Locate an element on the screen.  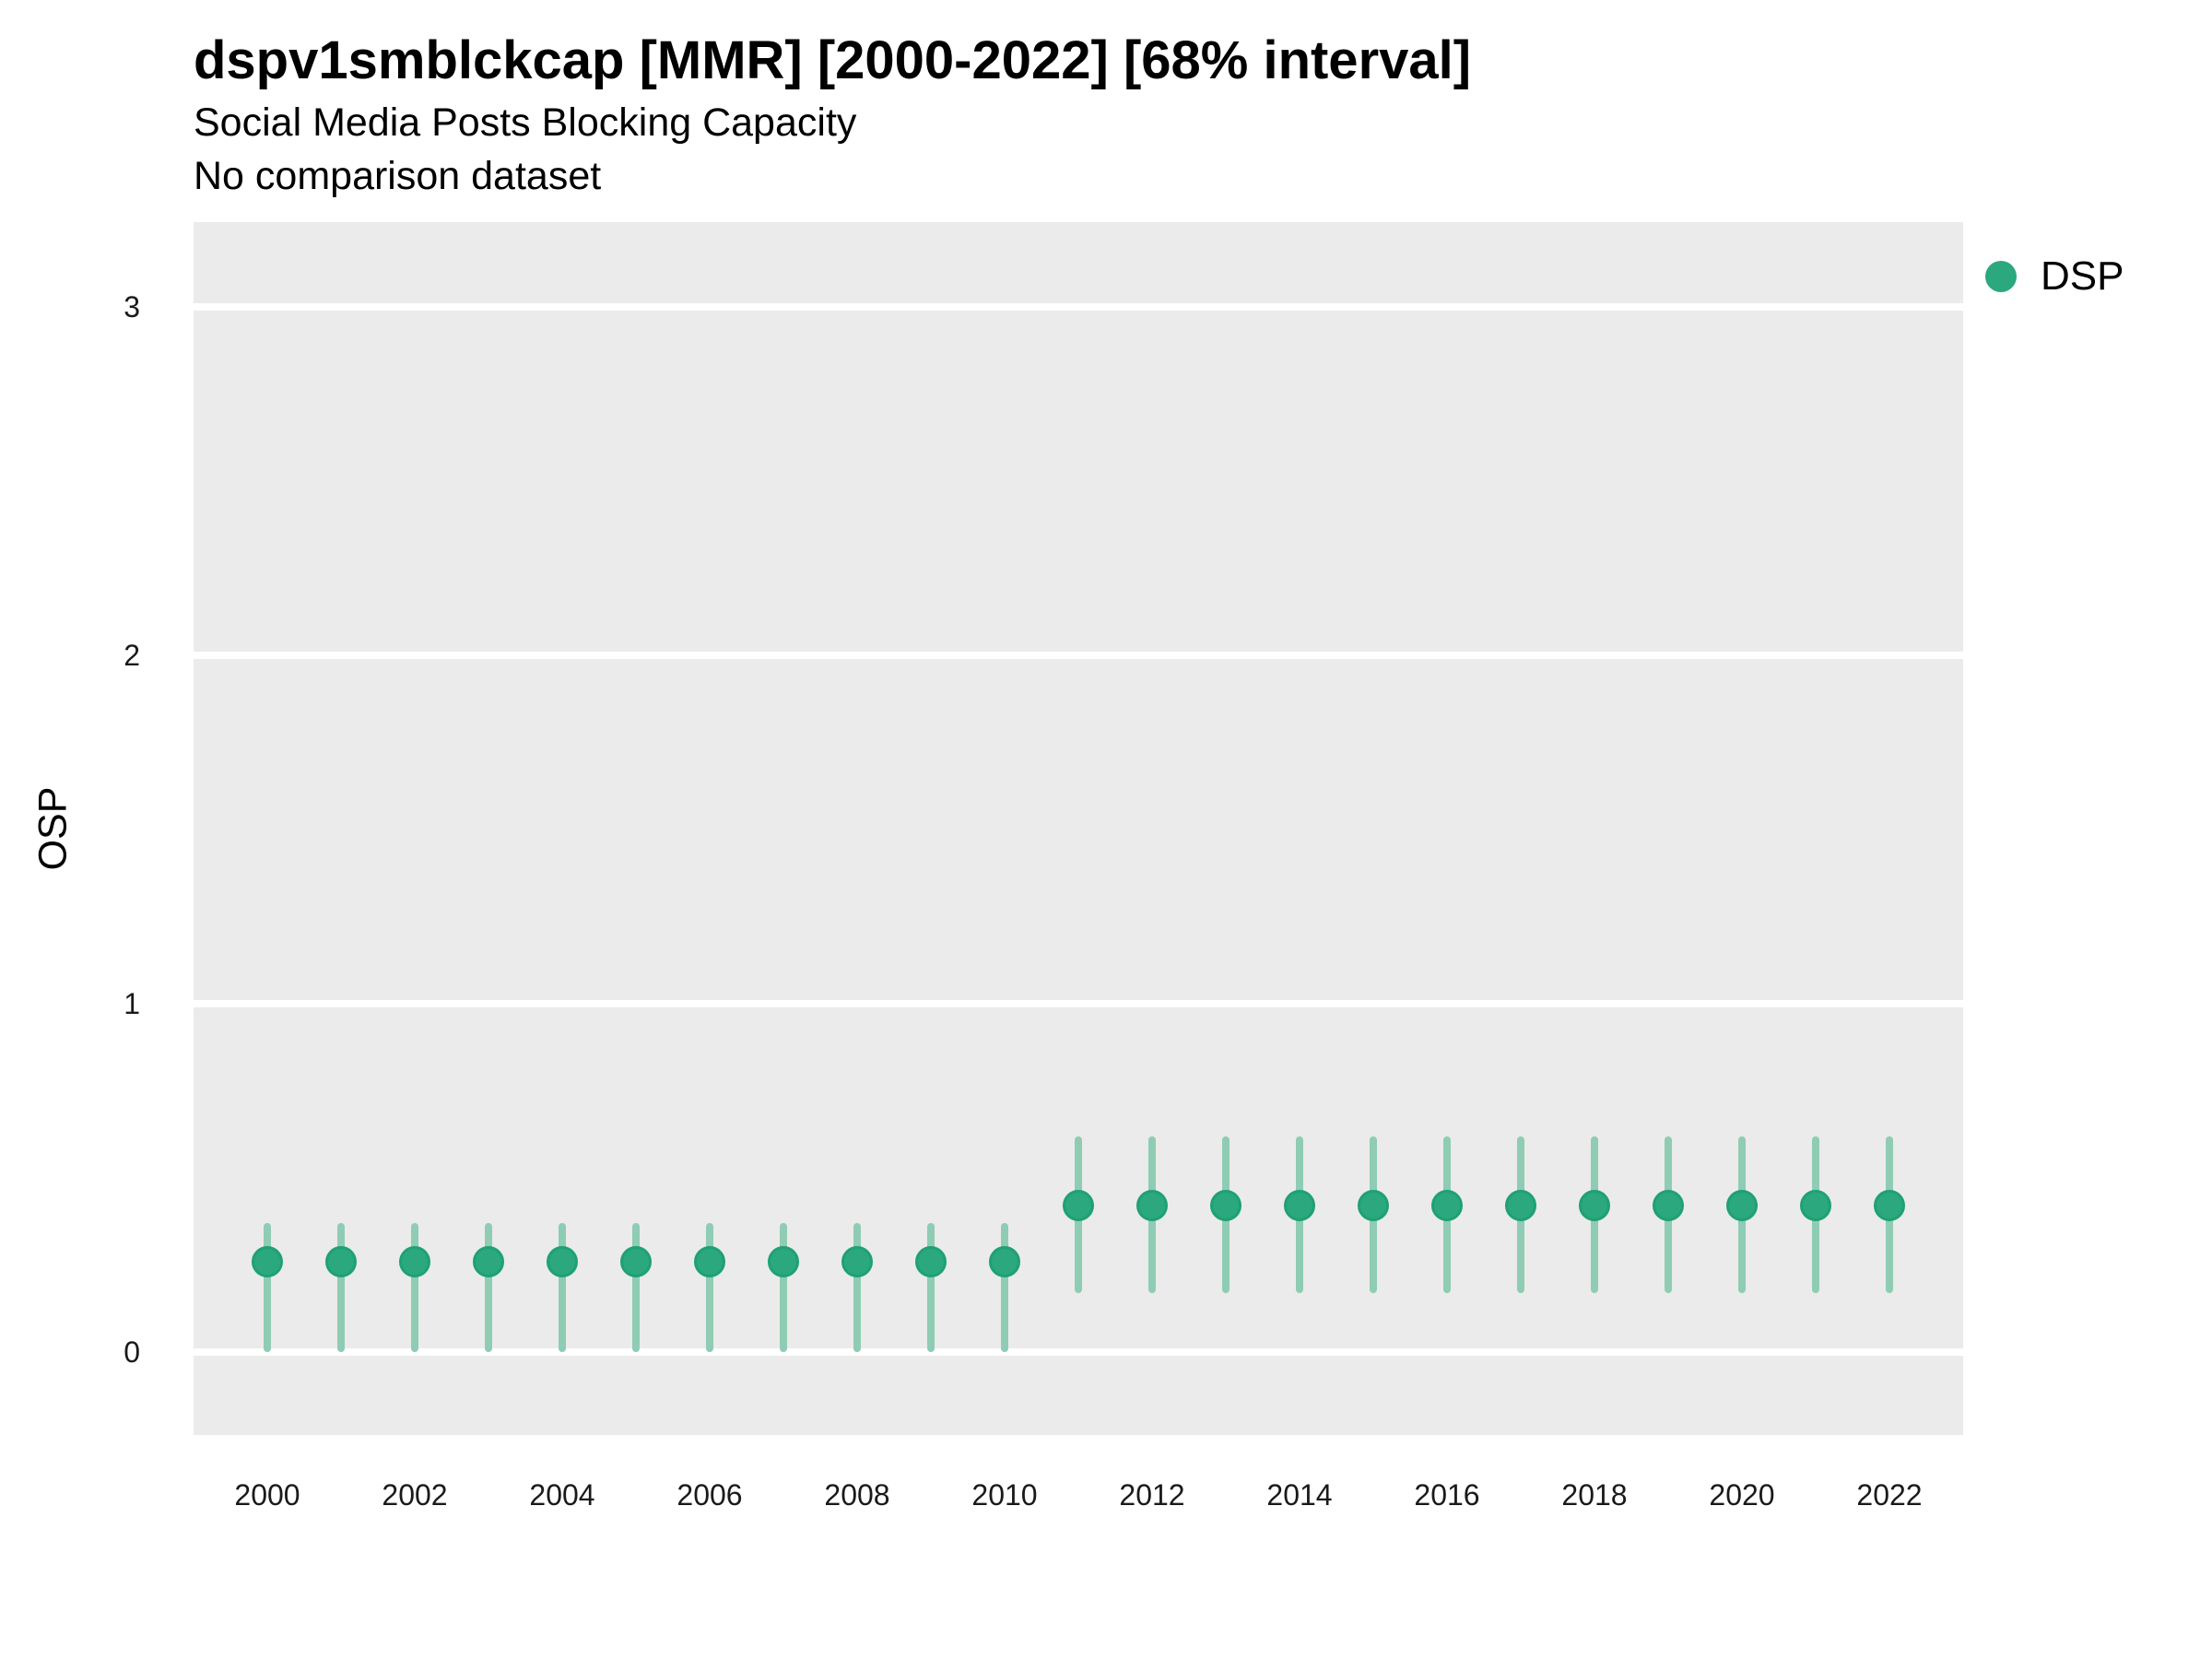
interval-2001 is located at coordinates (341, 1287).